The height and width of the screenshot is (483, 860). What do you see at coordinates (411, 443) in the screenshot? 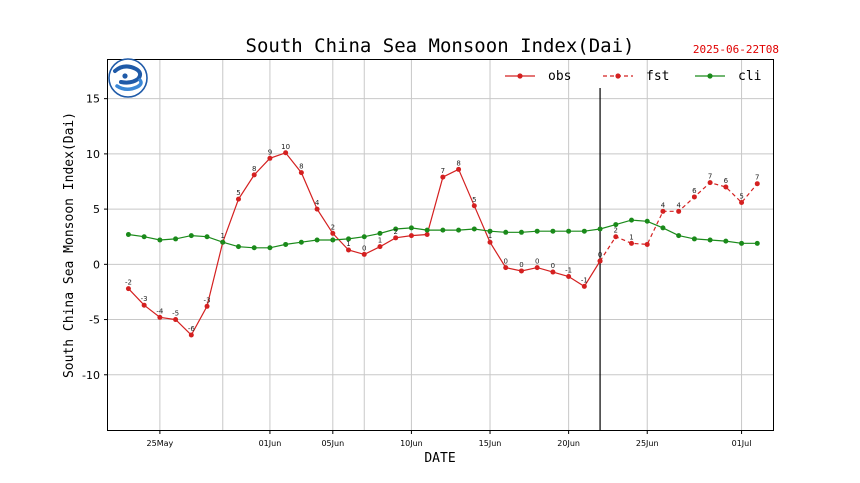
I see `x-tick-label: 10Jun` at bounding box center [411, 443].